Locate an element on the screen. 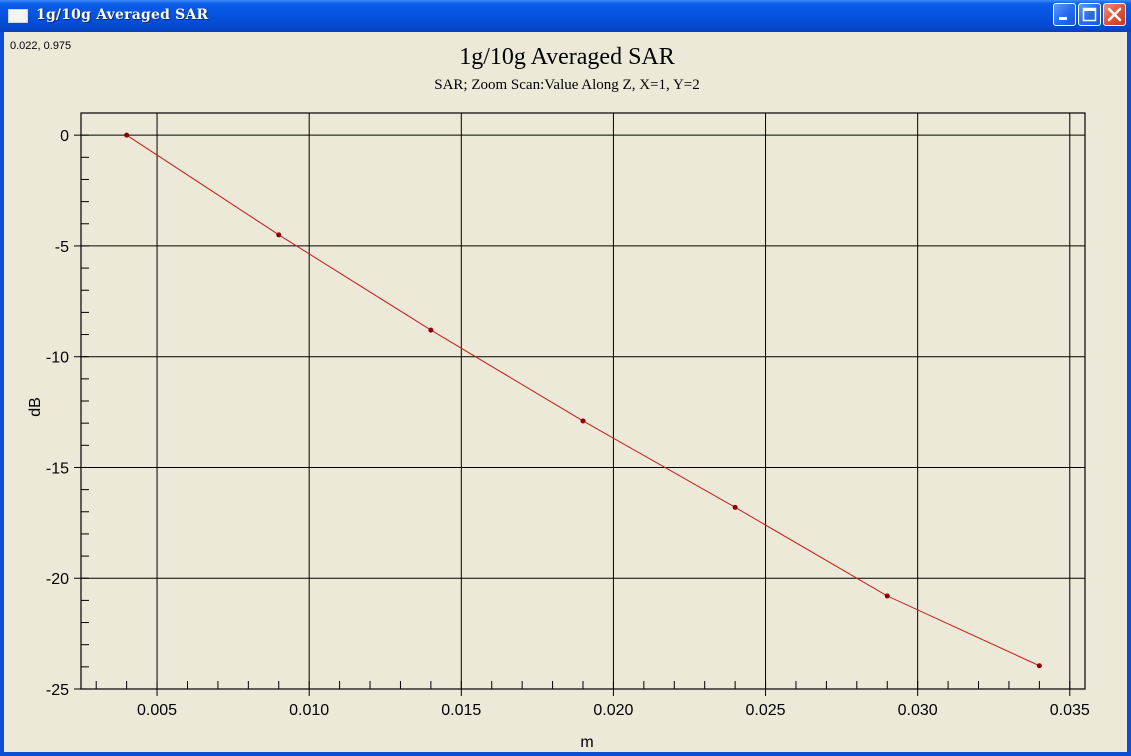  cursor-readout: 0.022, 0.975 is located at coordinates (41, 46).